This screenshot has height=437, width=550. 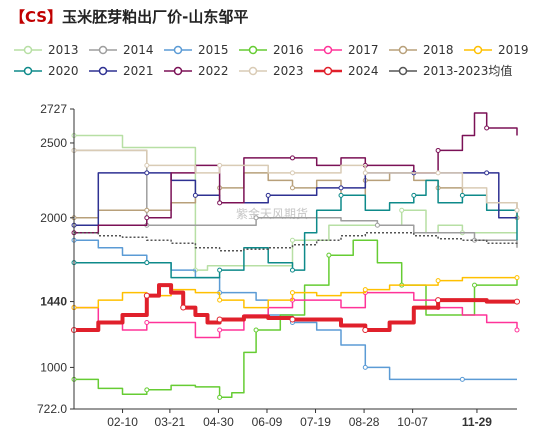 I want to click on legend-label-2014: 2014, so click(x=138, y=50).